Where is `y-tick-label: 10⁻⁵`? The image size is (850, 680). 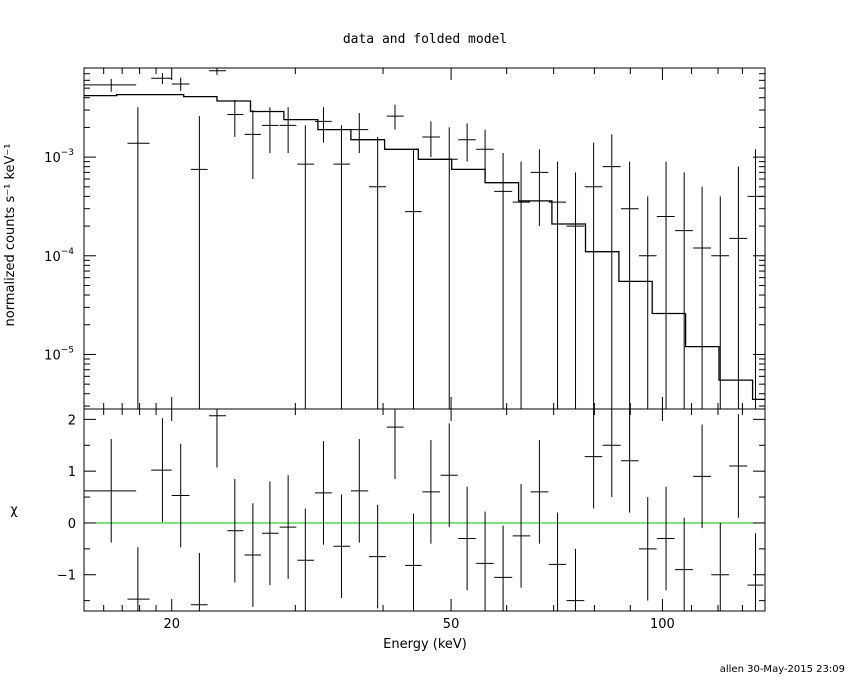 y-tick-label: 10⁻⁵ is located at coordinates (59, 354).